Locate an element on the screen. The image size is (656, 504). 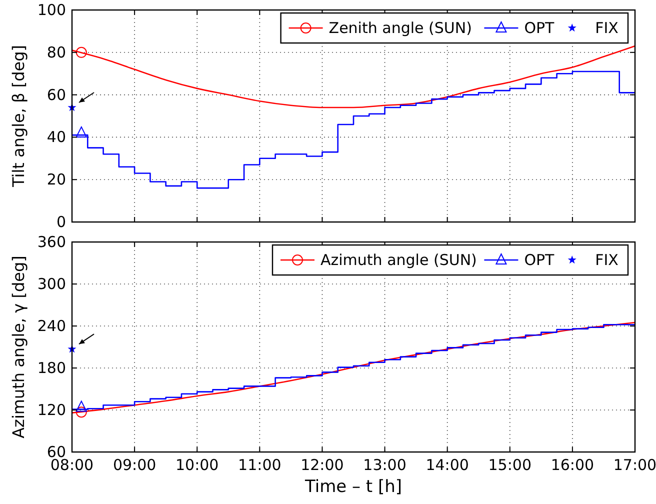
x-tick-label: 10:00 is located at coordinates (197, 465).